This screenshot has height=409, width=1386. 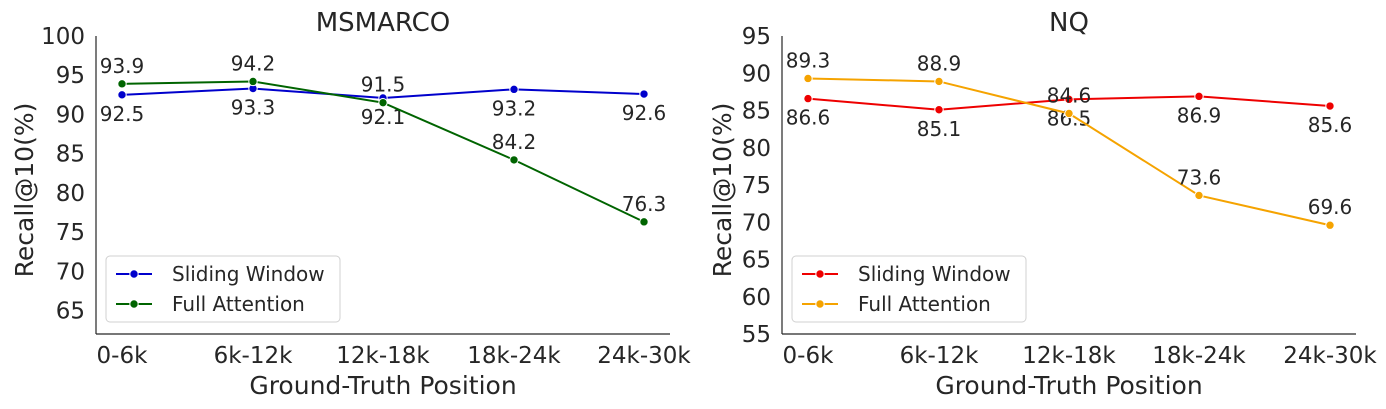 What do you see at coordinates (122, 114) in the screenshot?
I see `data-label: 92.5` at bounding box center [122, 114].